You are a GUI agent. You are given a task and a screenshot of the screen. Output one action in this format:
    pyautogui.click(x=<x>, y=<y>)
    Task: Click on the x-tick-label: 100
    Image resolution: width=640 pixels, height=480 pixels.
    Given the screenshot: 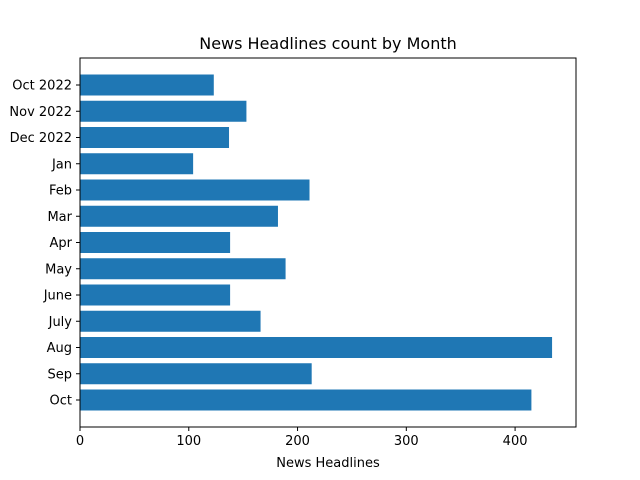 What is the action you would take?
    pyautogui.click(x=188, y=441)
    